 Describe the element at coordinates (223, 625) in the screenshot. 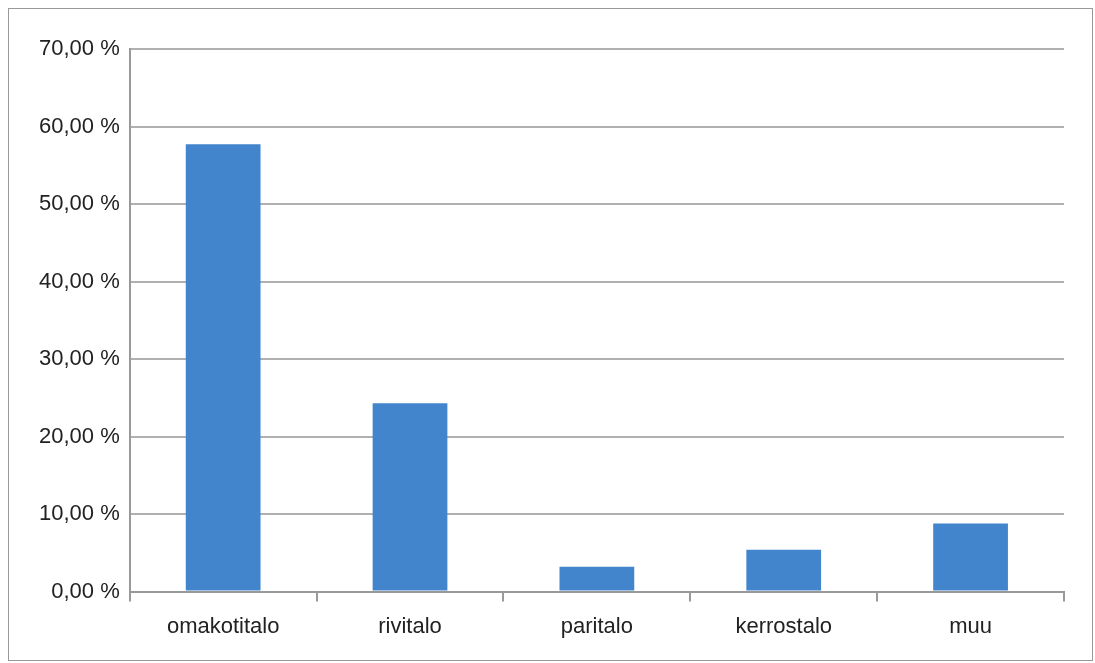

I see `x-tick-label: omakotitalo` at that location.